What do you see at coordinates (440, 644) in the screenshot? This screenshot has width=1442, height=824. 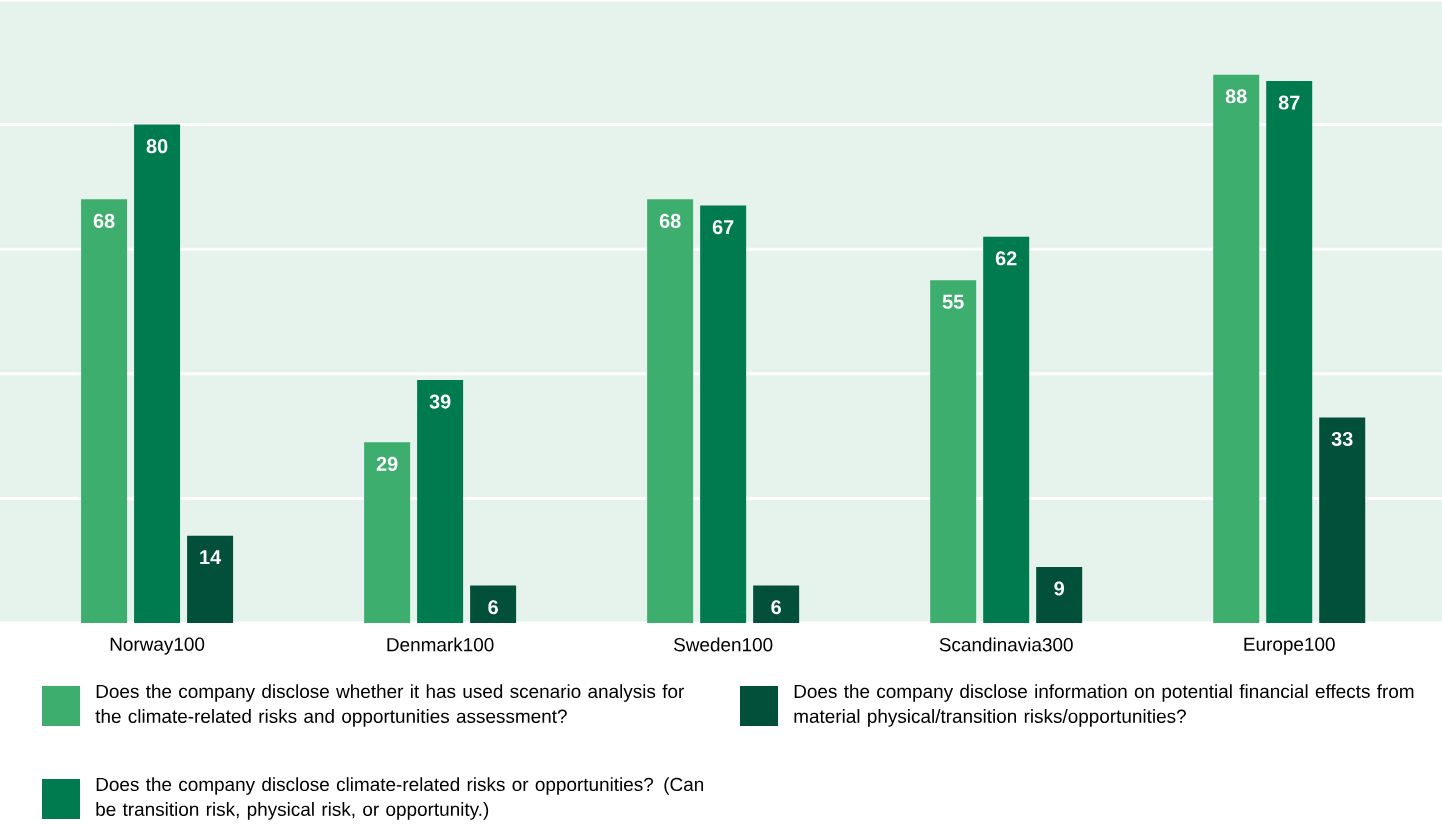 I see `x-tick-label: Denmark100` at bounding box center [440, 644].